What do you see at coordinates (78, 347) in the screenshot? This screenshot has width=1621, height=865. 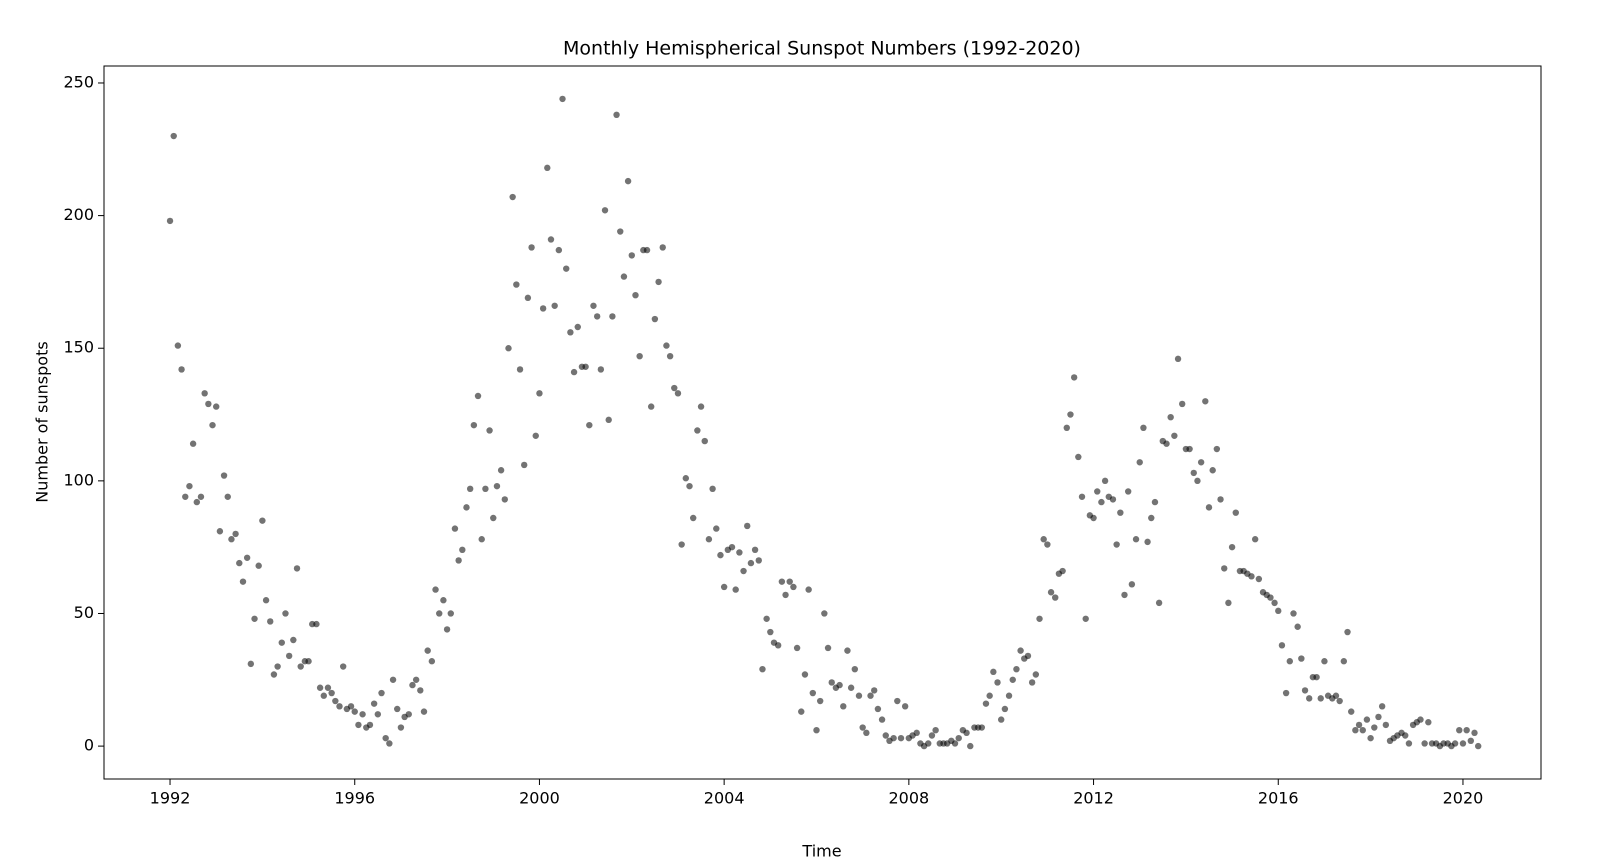 I see `y-tick-label: 150` at bounding box center [78, 347].